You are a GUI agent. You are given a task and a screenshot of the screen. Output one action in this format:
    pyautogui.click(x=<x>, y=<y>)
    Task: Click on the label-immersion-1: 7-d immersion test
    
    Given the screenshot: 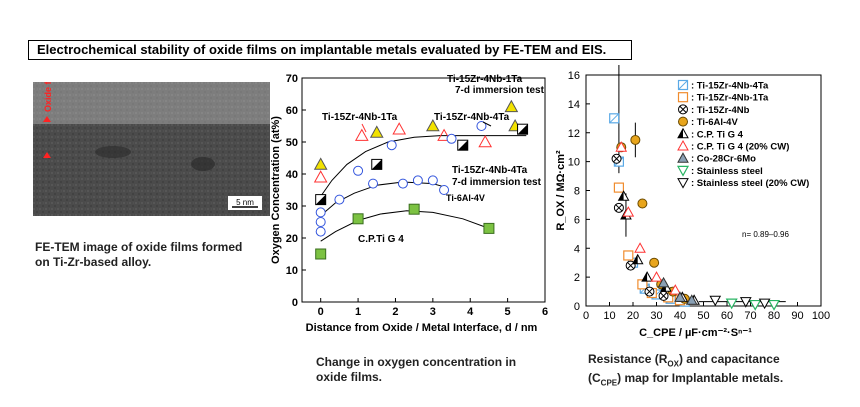 What is the action you would take?
    pyautogui.click(x=500, y=90)
    